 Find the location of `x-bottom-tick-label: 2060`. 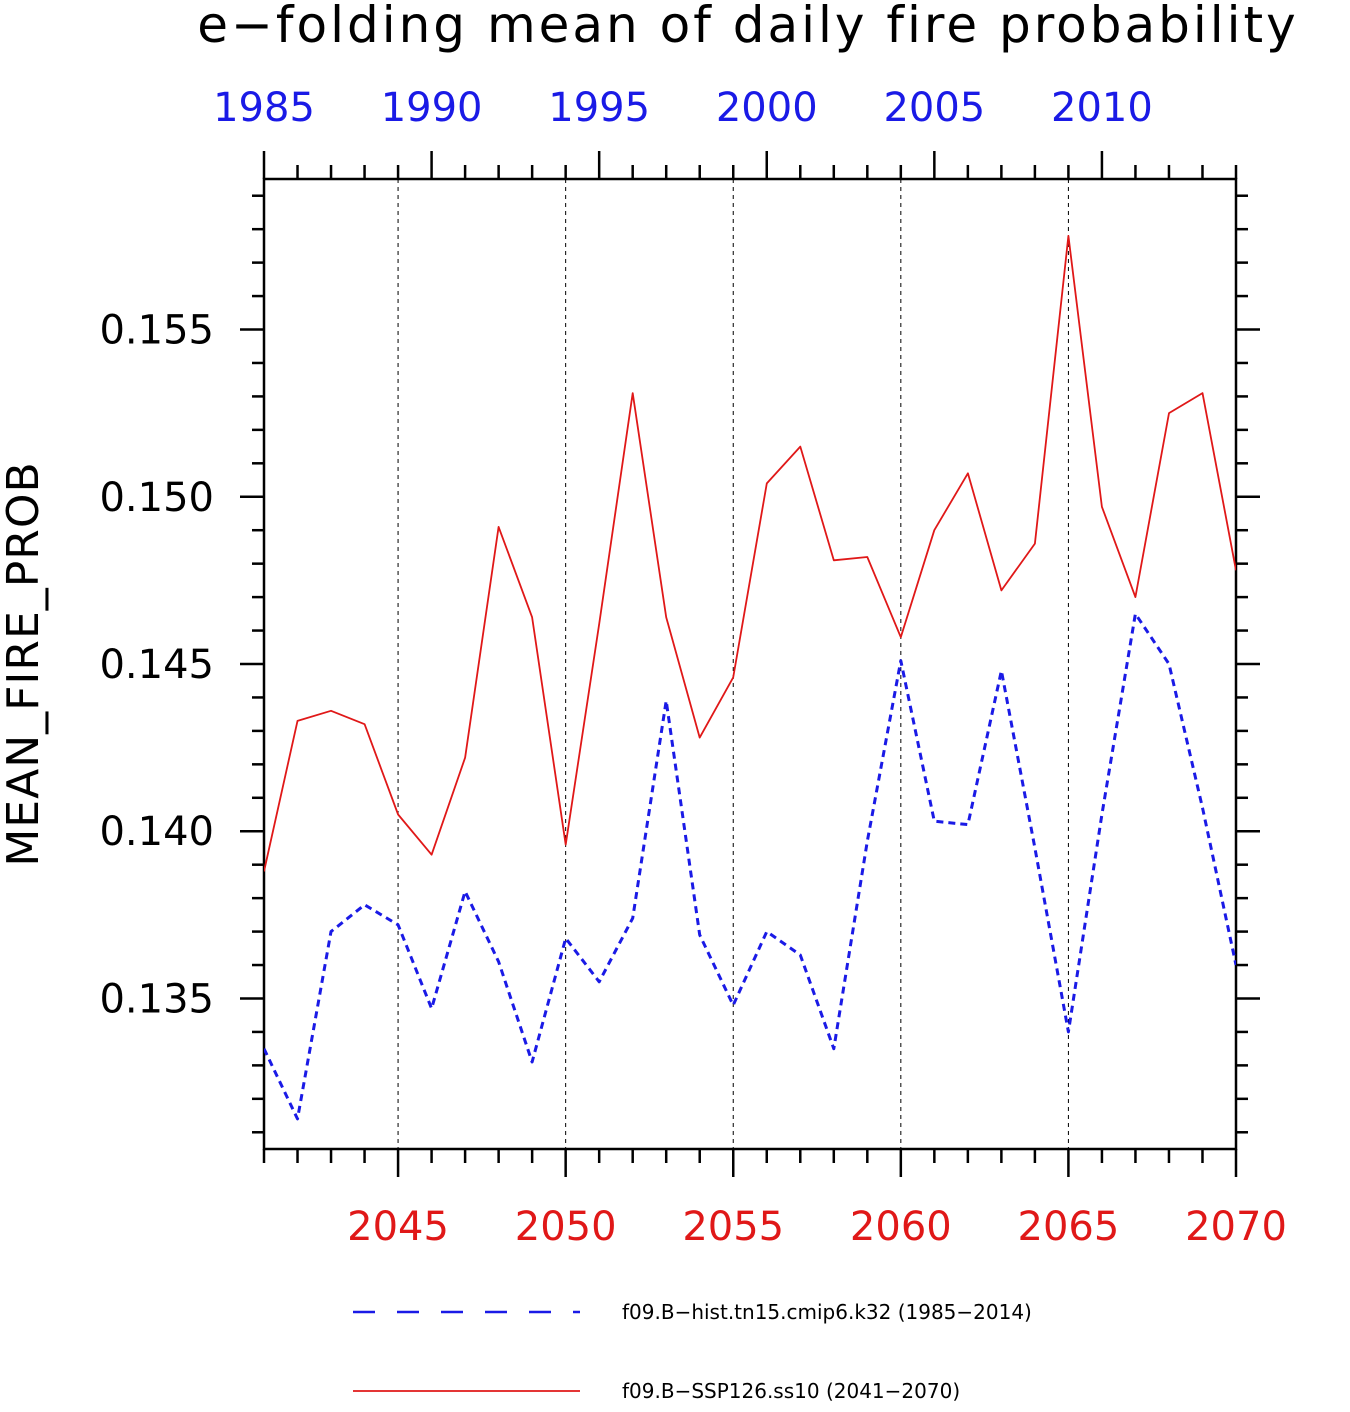

x-bottom-tick-label: 2060 is located at coordinates (901, 1227).